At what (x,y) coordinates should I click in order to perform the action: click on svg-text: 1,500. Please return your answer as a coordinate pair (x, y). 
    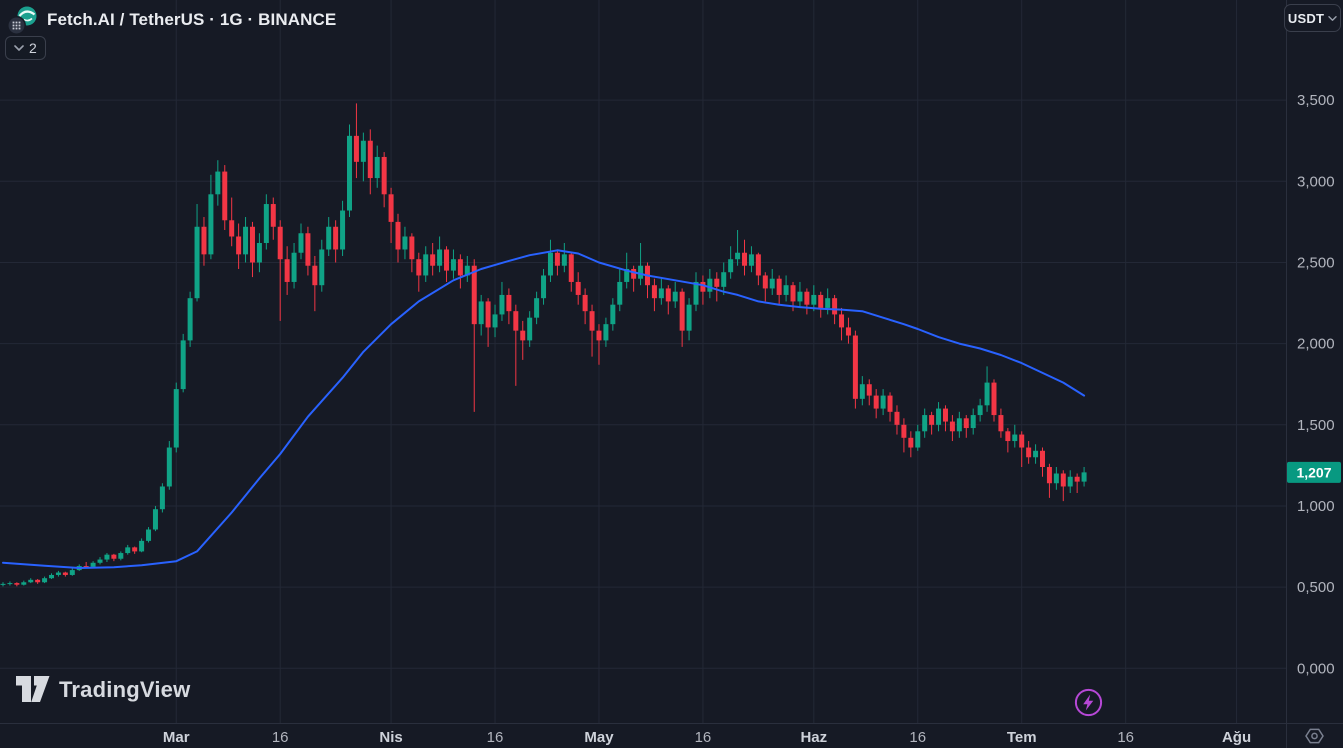
    Looking at the image, I should click on (1316, 425).